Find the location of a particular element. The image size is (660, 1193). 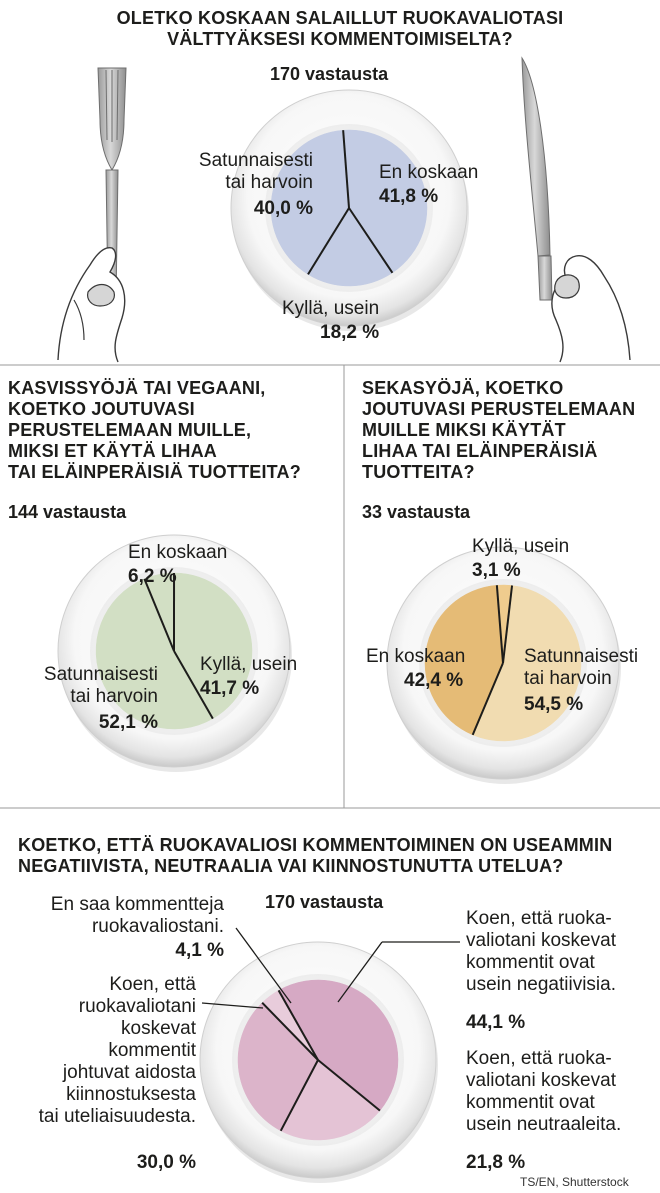

q4-value-neutral: 21,8 % is located at coordinates (496, 1162).